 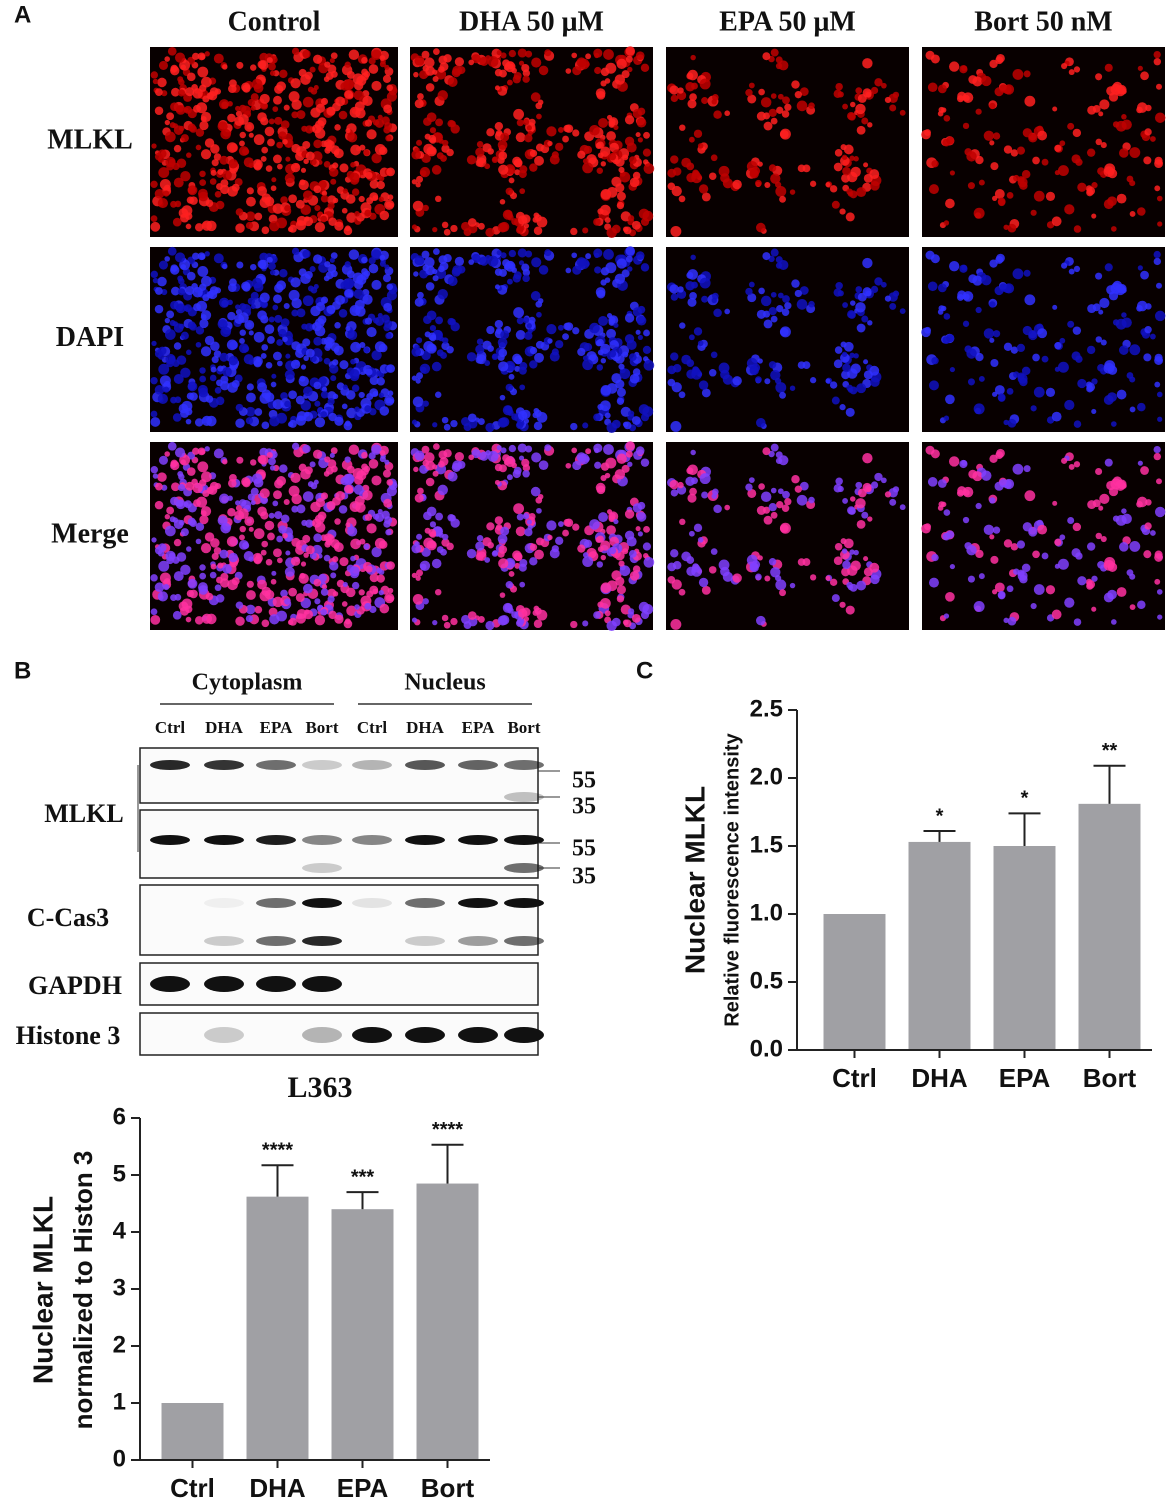 What do you see at coordinates (22, 670) in the screenshot?
I see `panel-label: B` at bounding box center [22, 670].